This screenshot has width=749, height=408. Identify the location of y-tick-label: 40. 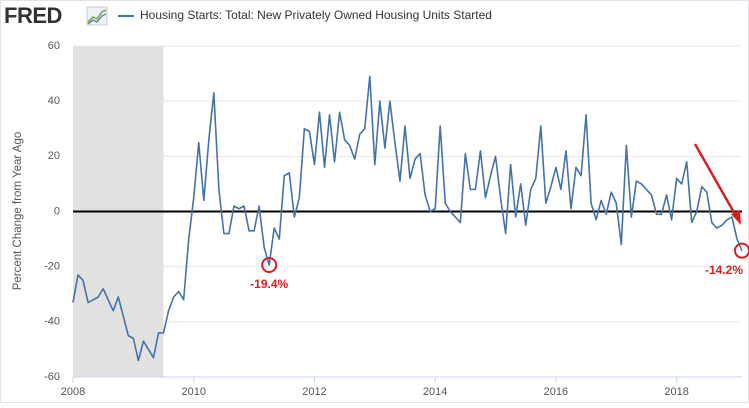
(54, 101).